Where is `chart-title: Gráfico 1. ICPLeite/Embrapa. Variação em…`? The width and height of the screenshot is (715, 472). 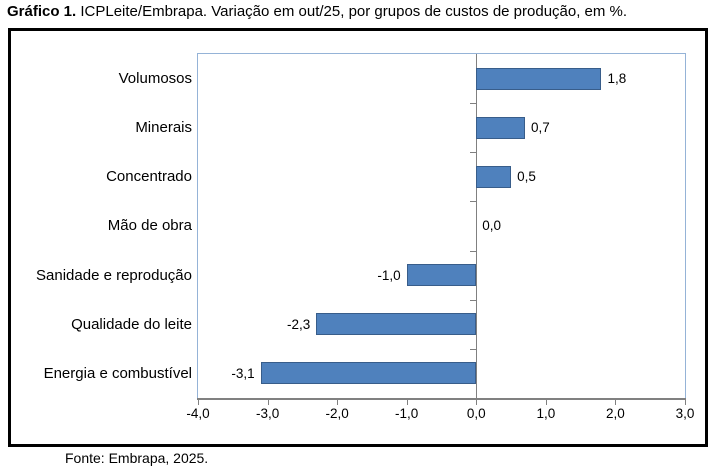
chart-title: Gráfico 1. ICPLeite/Embrapa. Variação em… is located at coordinates (317, 11).